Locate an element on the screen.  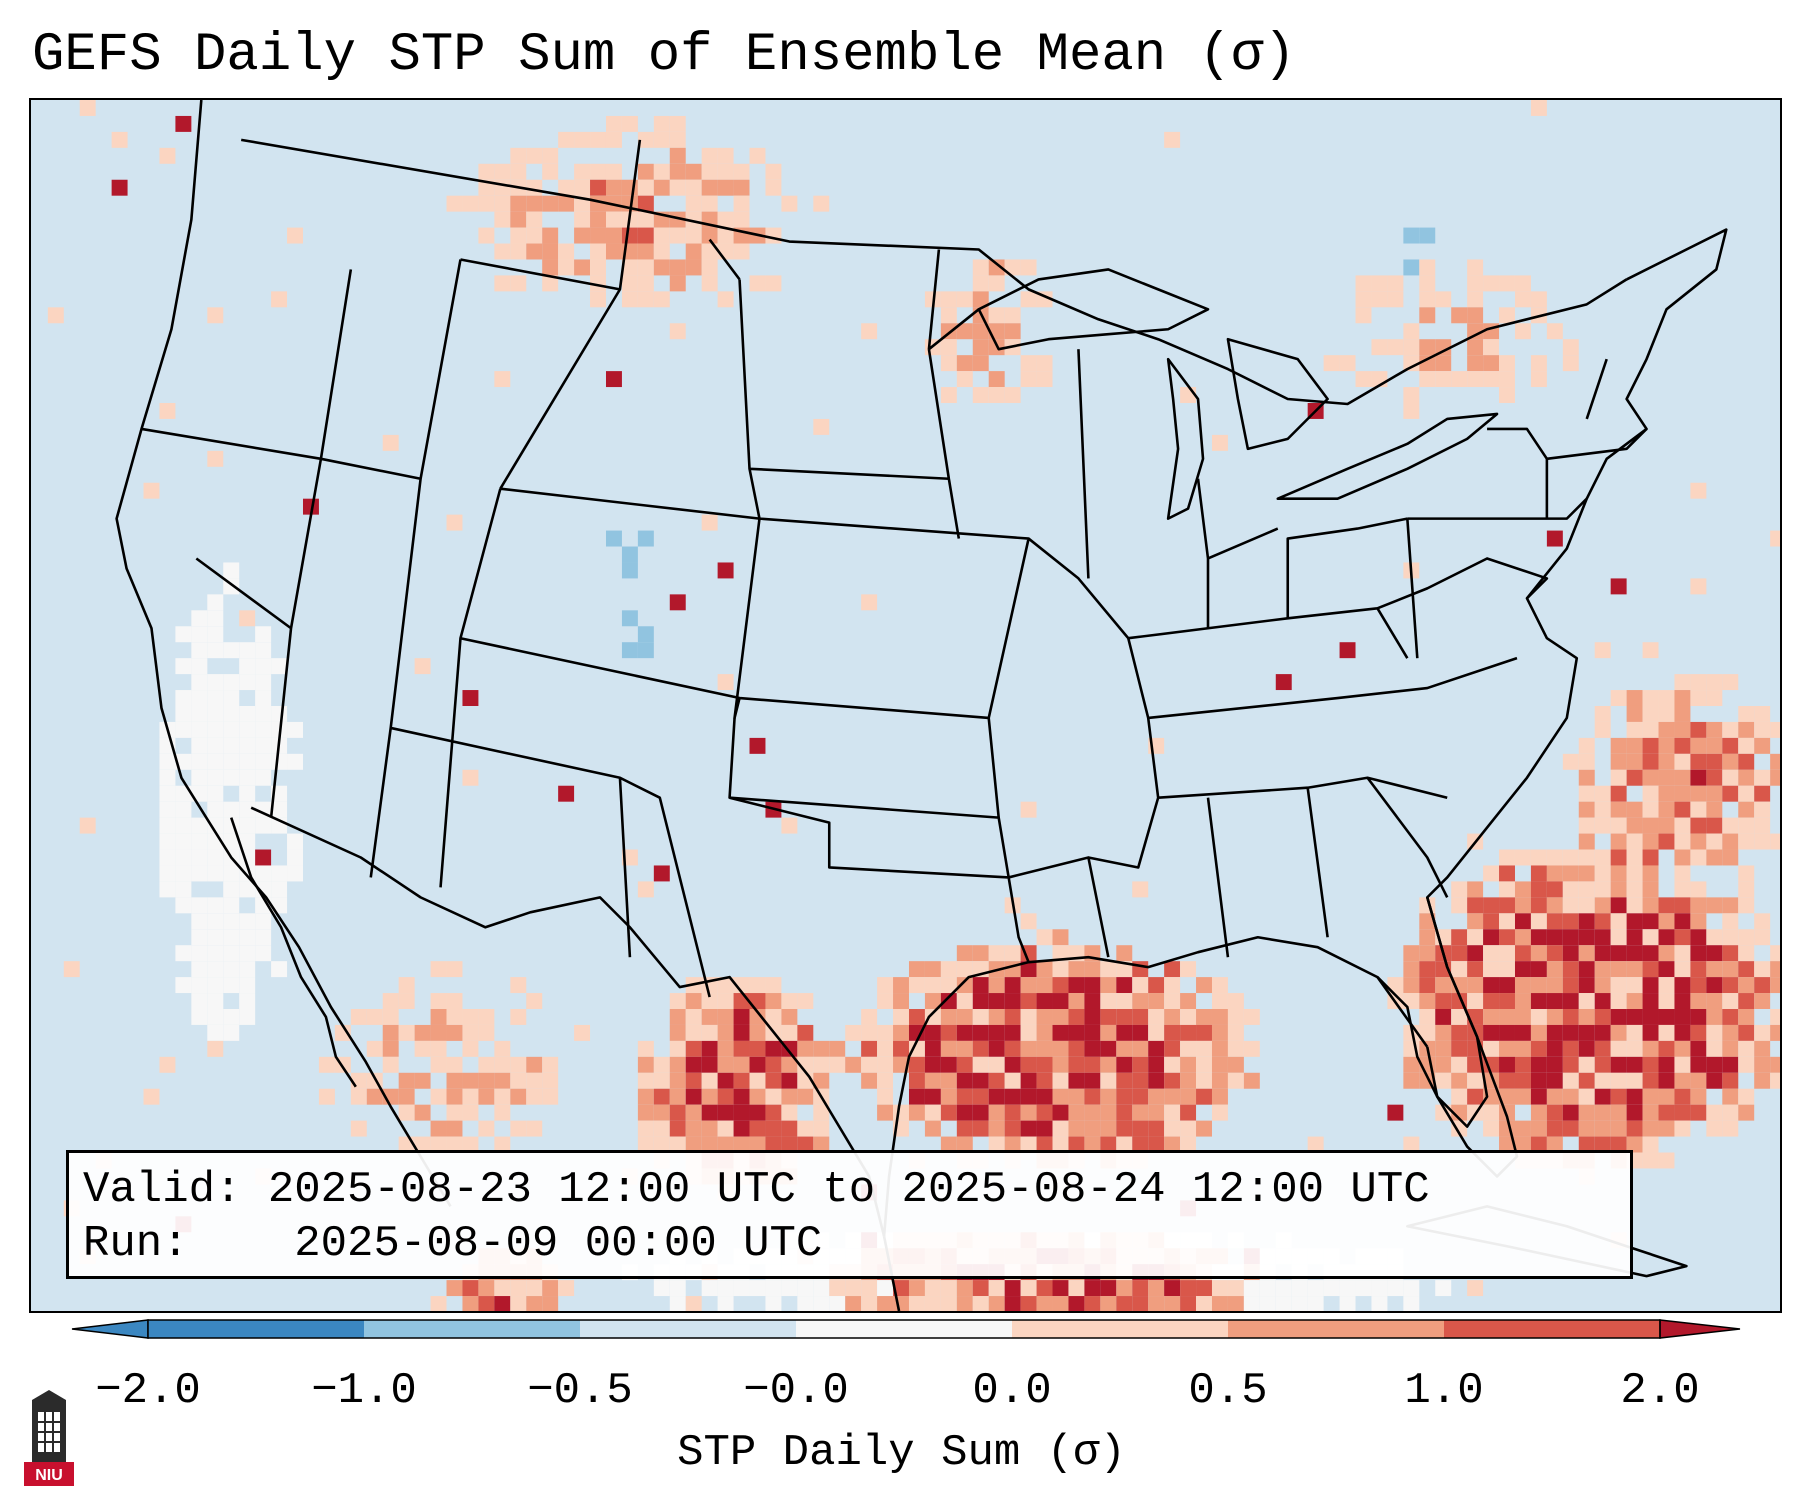
florida is located at coordinates (1432, 1012).